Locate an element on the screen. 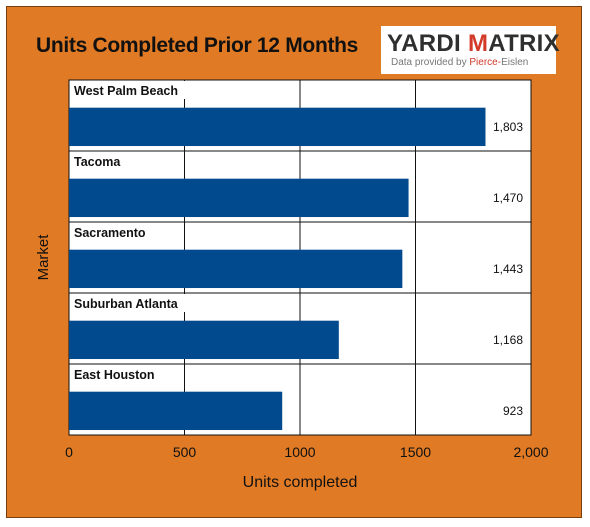 The image size is (590, 527). logo-tagline-text: Data provided by is located at coordinates (430, 62).